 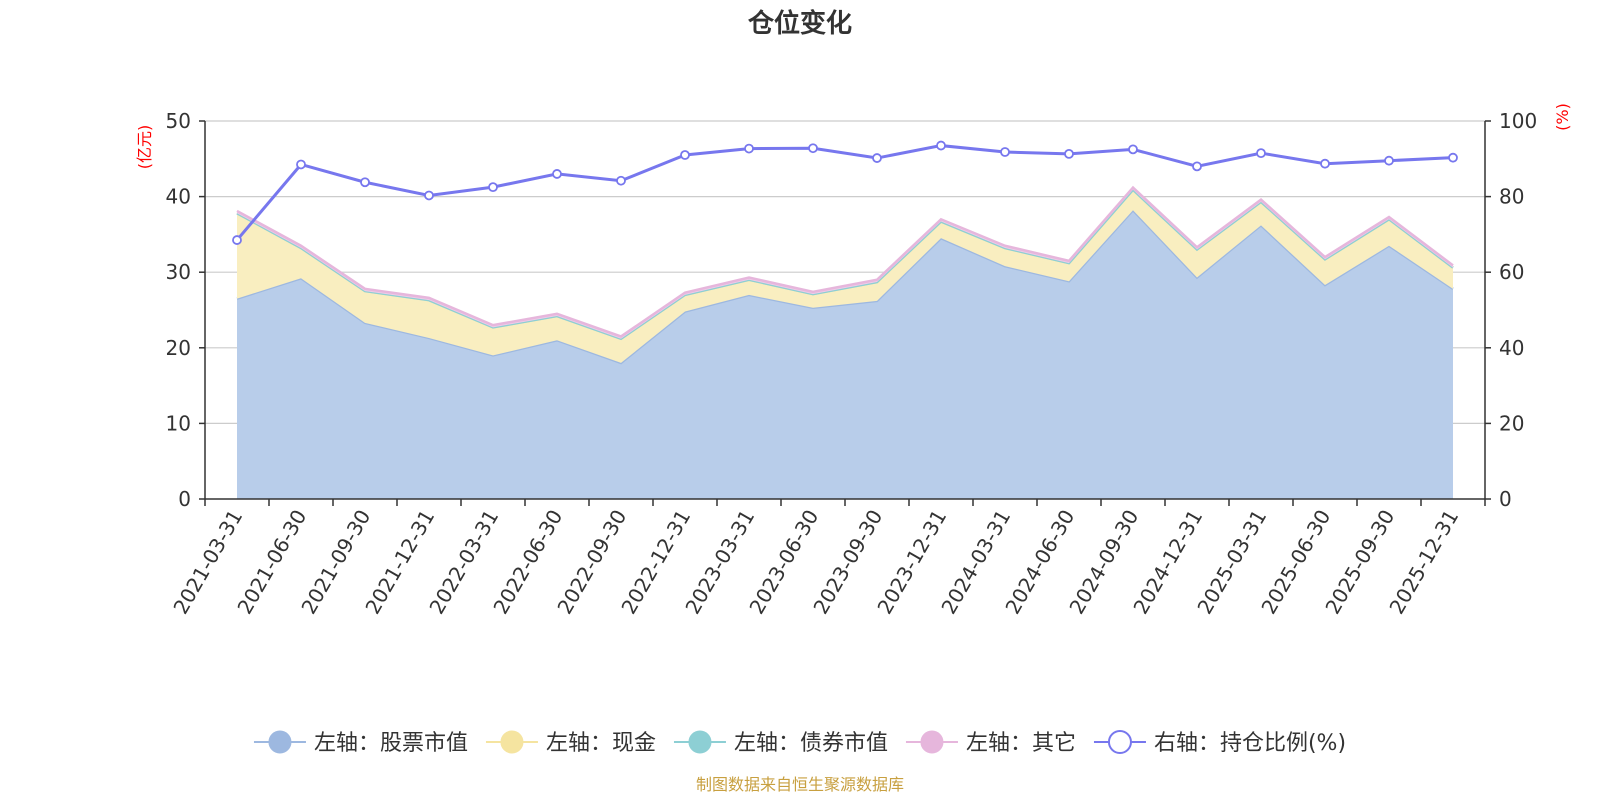 I want to click on right-tick-label: 60, so click(x=1511, y=272).